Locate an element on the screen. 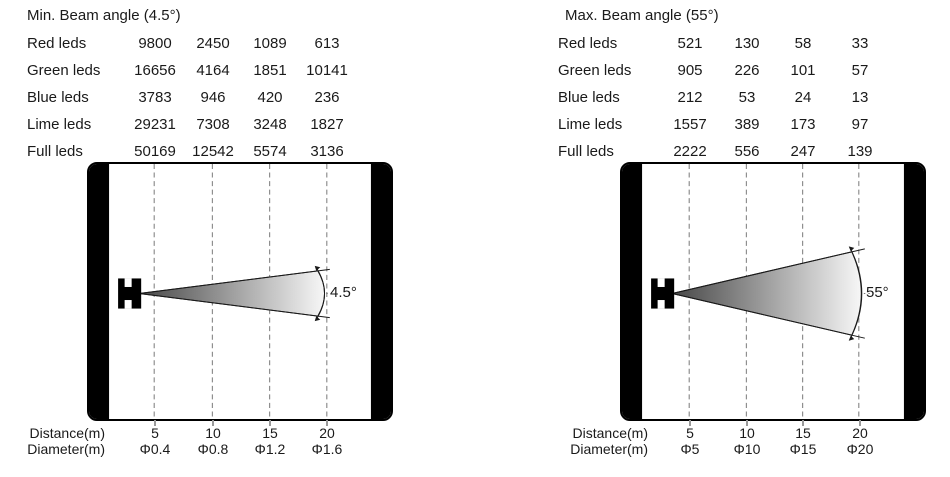  lux-value: 226 is located at coordinates (747, 70).